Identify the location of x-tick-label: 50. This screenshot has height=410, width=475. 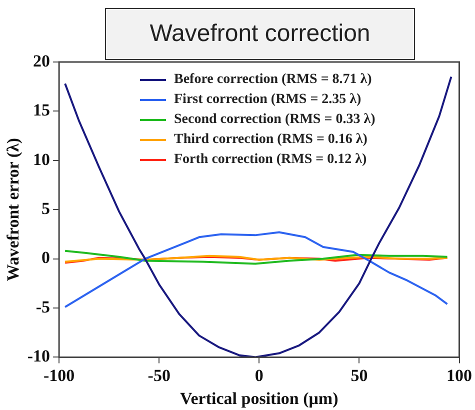
(359, 375).